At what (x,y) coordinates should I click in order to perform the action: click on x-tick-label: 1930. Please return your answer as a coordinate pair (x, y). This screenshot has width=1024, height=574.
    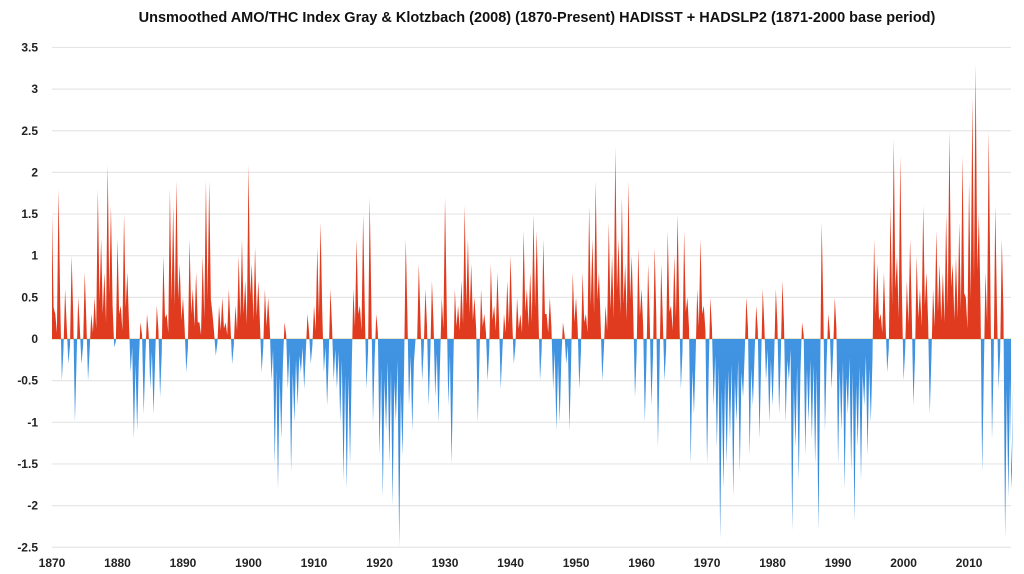
    Looking at the image, I should click on (445, 563).